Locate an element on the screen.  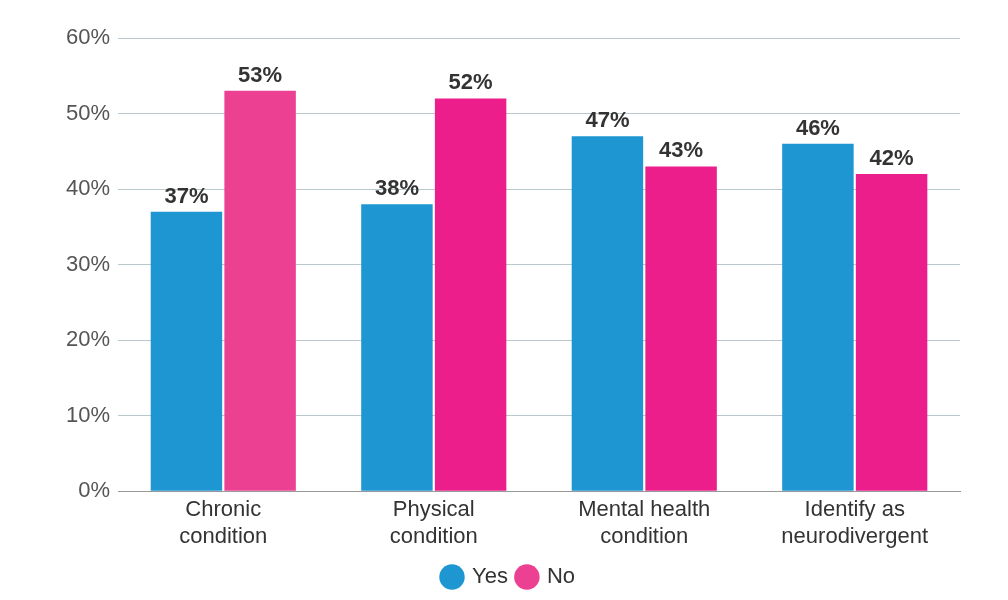
data-label: 46% is located at coordinates (817, 127).